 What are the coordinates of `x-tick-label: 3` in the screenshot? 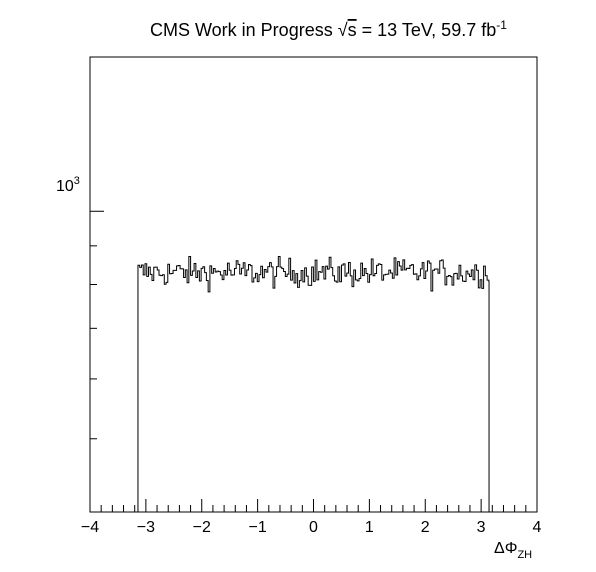 It's located at (481, 527).